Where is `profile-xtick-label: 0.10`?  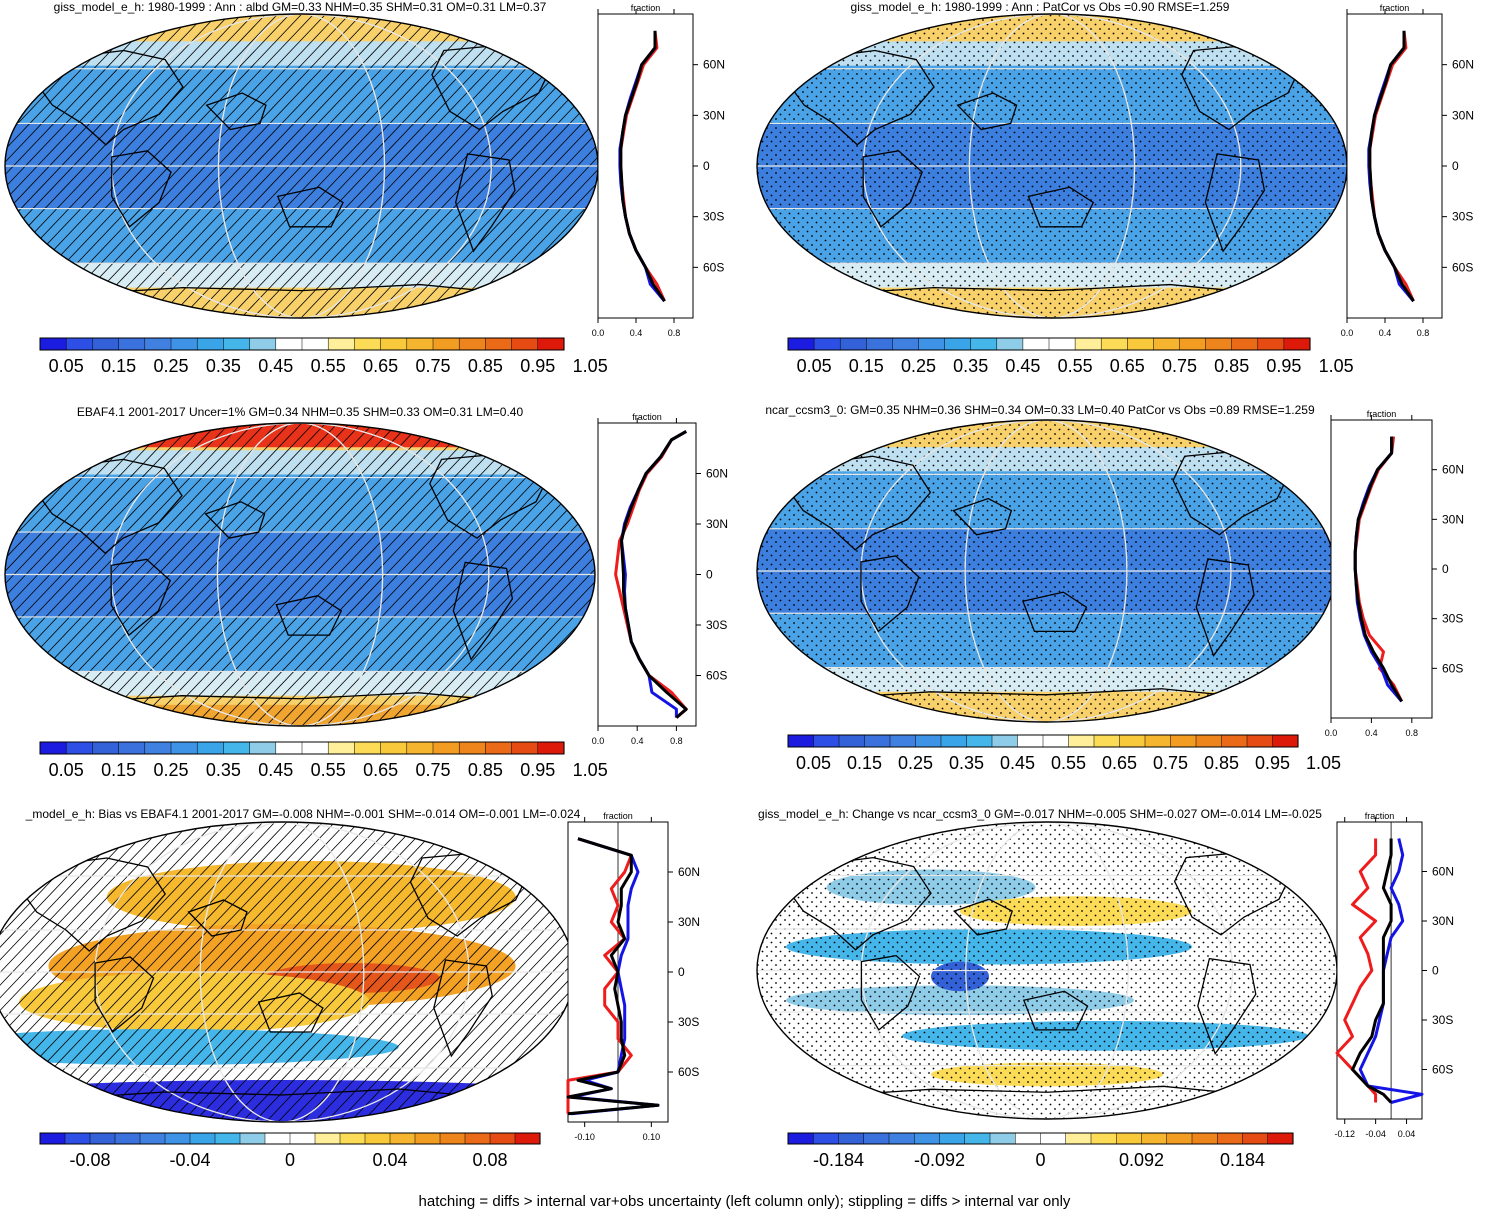 profile-xtick-label: 0.10 is located at coordinates (652, 1137).